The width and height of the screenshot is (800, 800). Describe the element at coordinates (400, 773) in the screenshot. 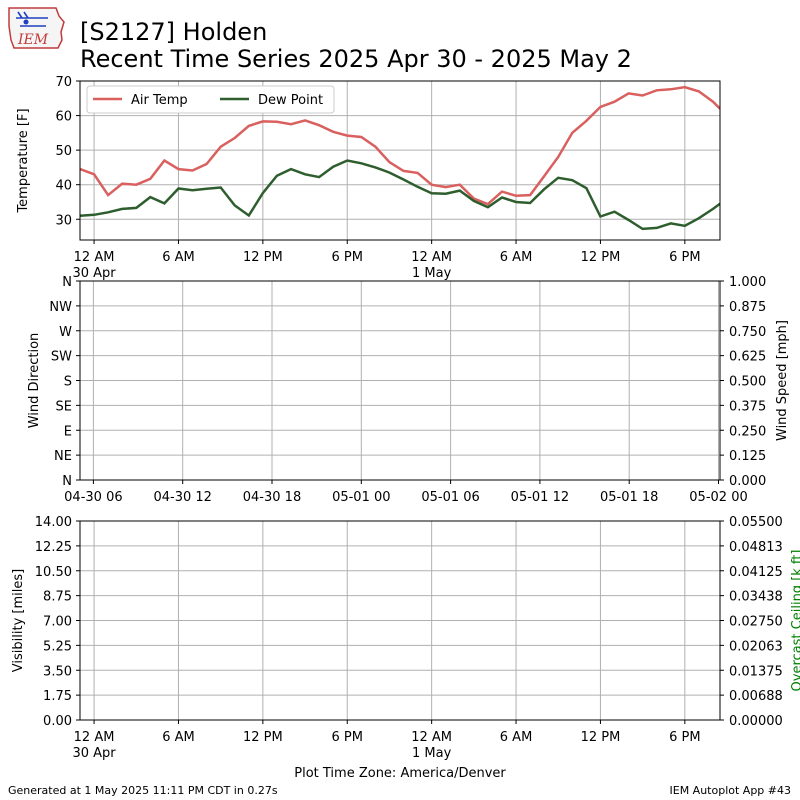

I see `vis-axis-label-x: Plot Time Zone: America/Denver` at that location.